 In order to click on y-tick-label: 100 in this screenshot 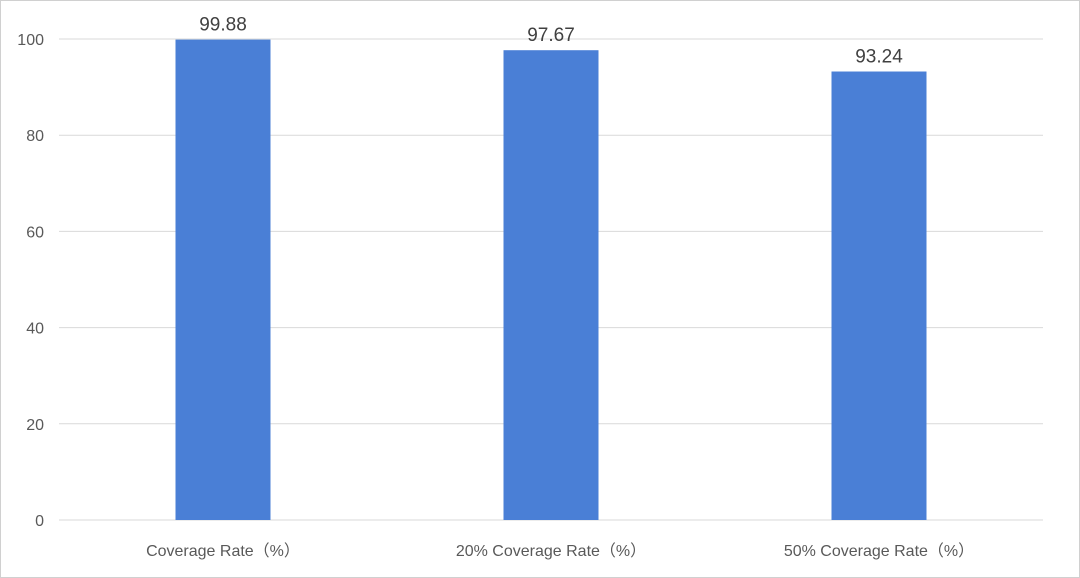, I will do `click(30, 40)`.